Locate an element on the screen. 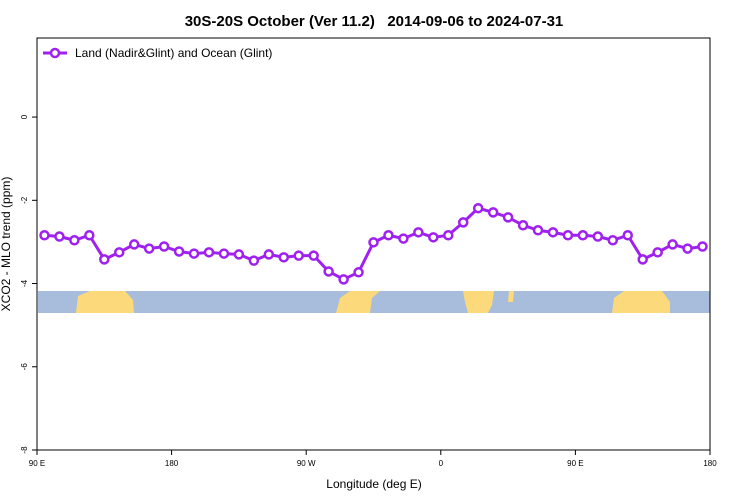 This screenshot has height=500, width=750. legend-label: Land (Nadir&Glint) and Ocean (Glint) is located at coordinates (173, 53).